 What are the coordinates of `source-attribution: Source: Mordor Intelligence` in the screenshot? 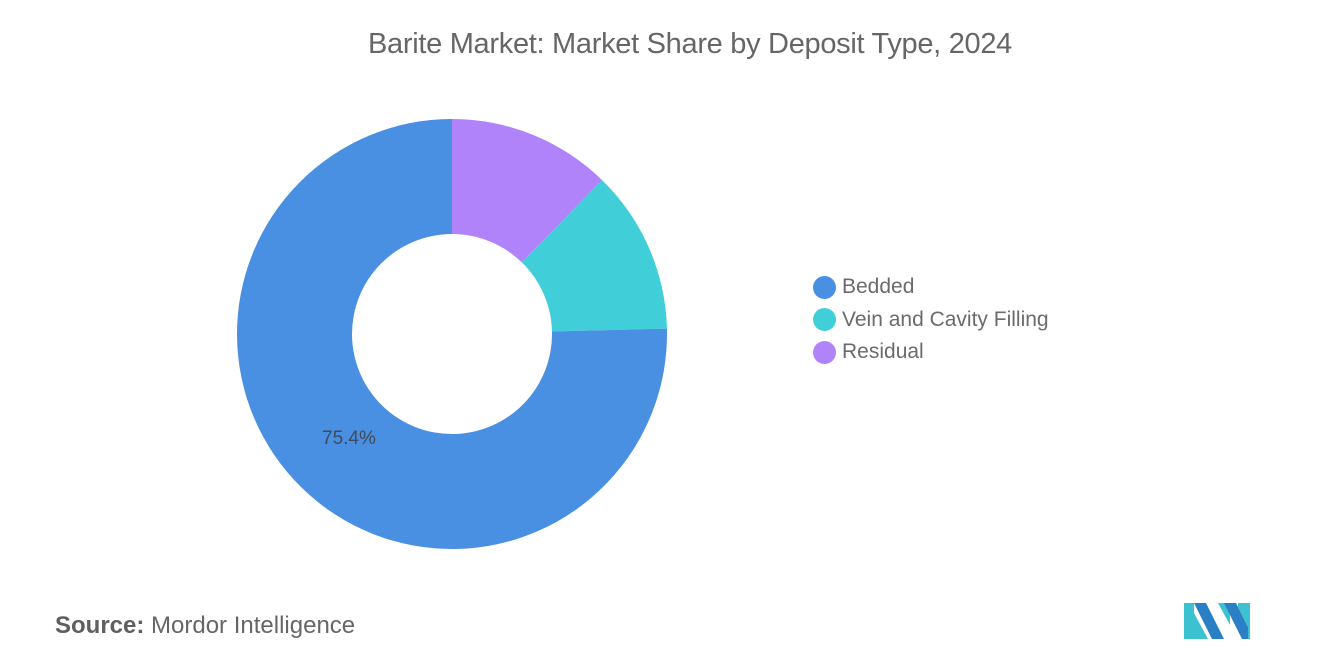 It's located at (205, 626).